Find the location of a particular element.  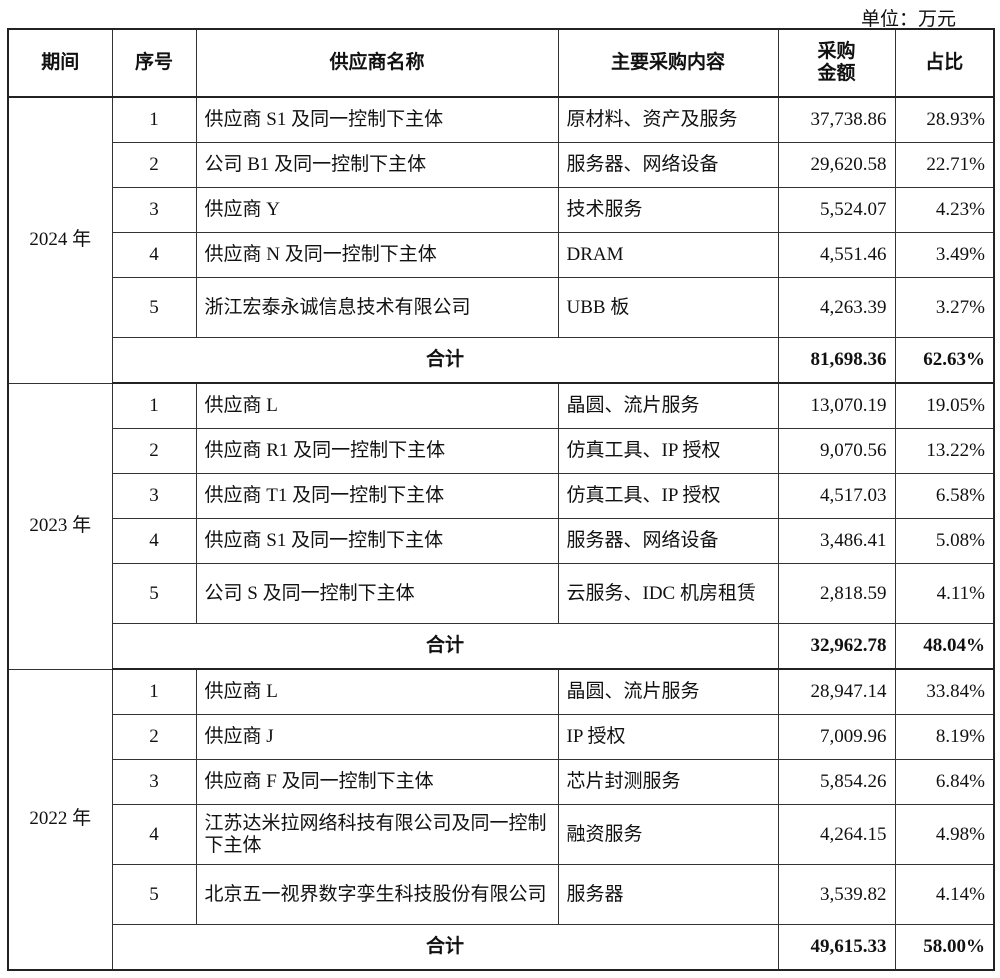

header-row: 期间 序号 供应商名称 主要采购内容 采购 金额 占比 is located at coordinates (501, 63).